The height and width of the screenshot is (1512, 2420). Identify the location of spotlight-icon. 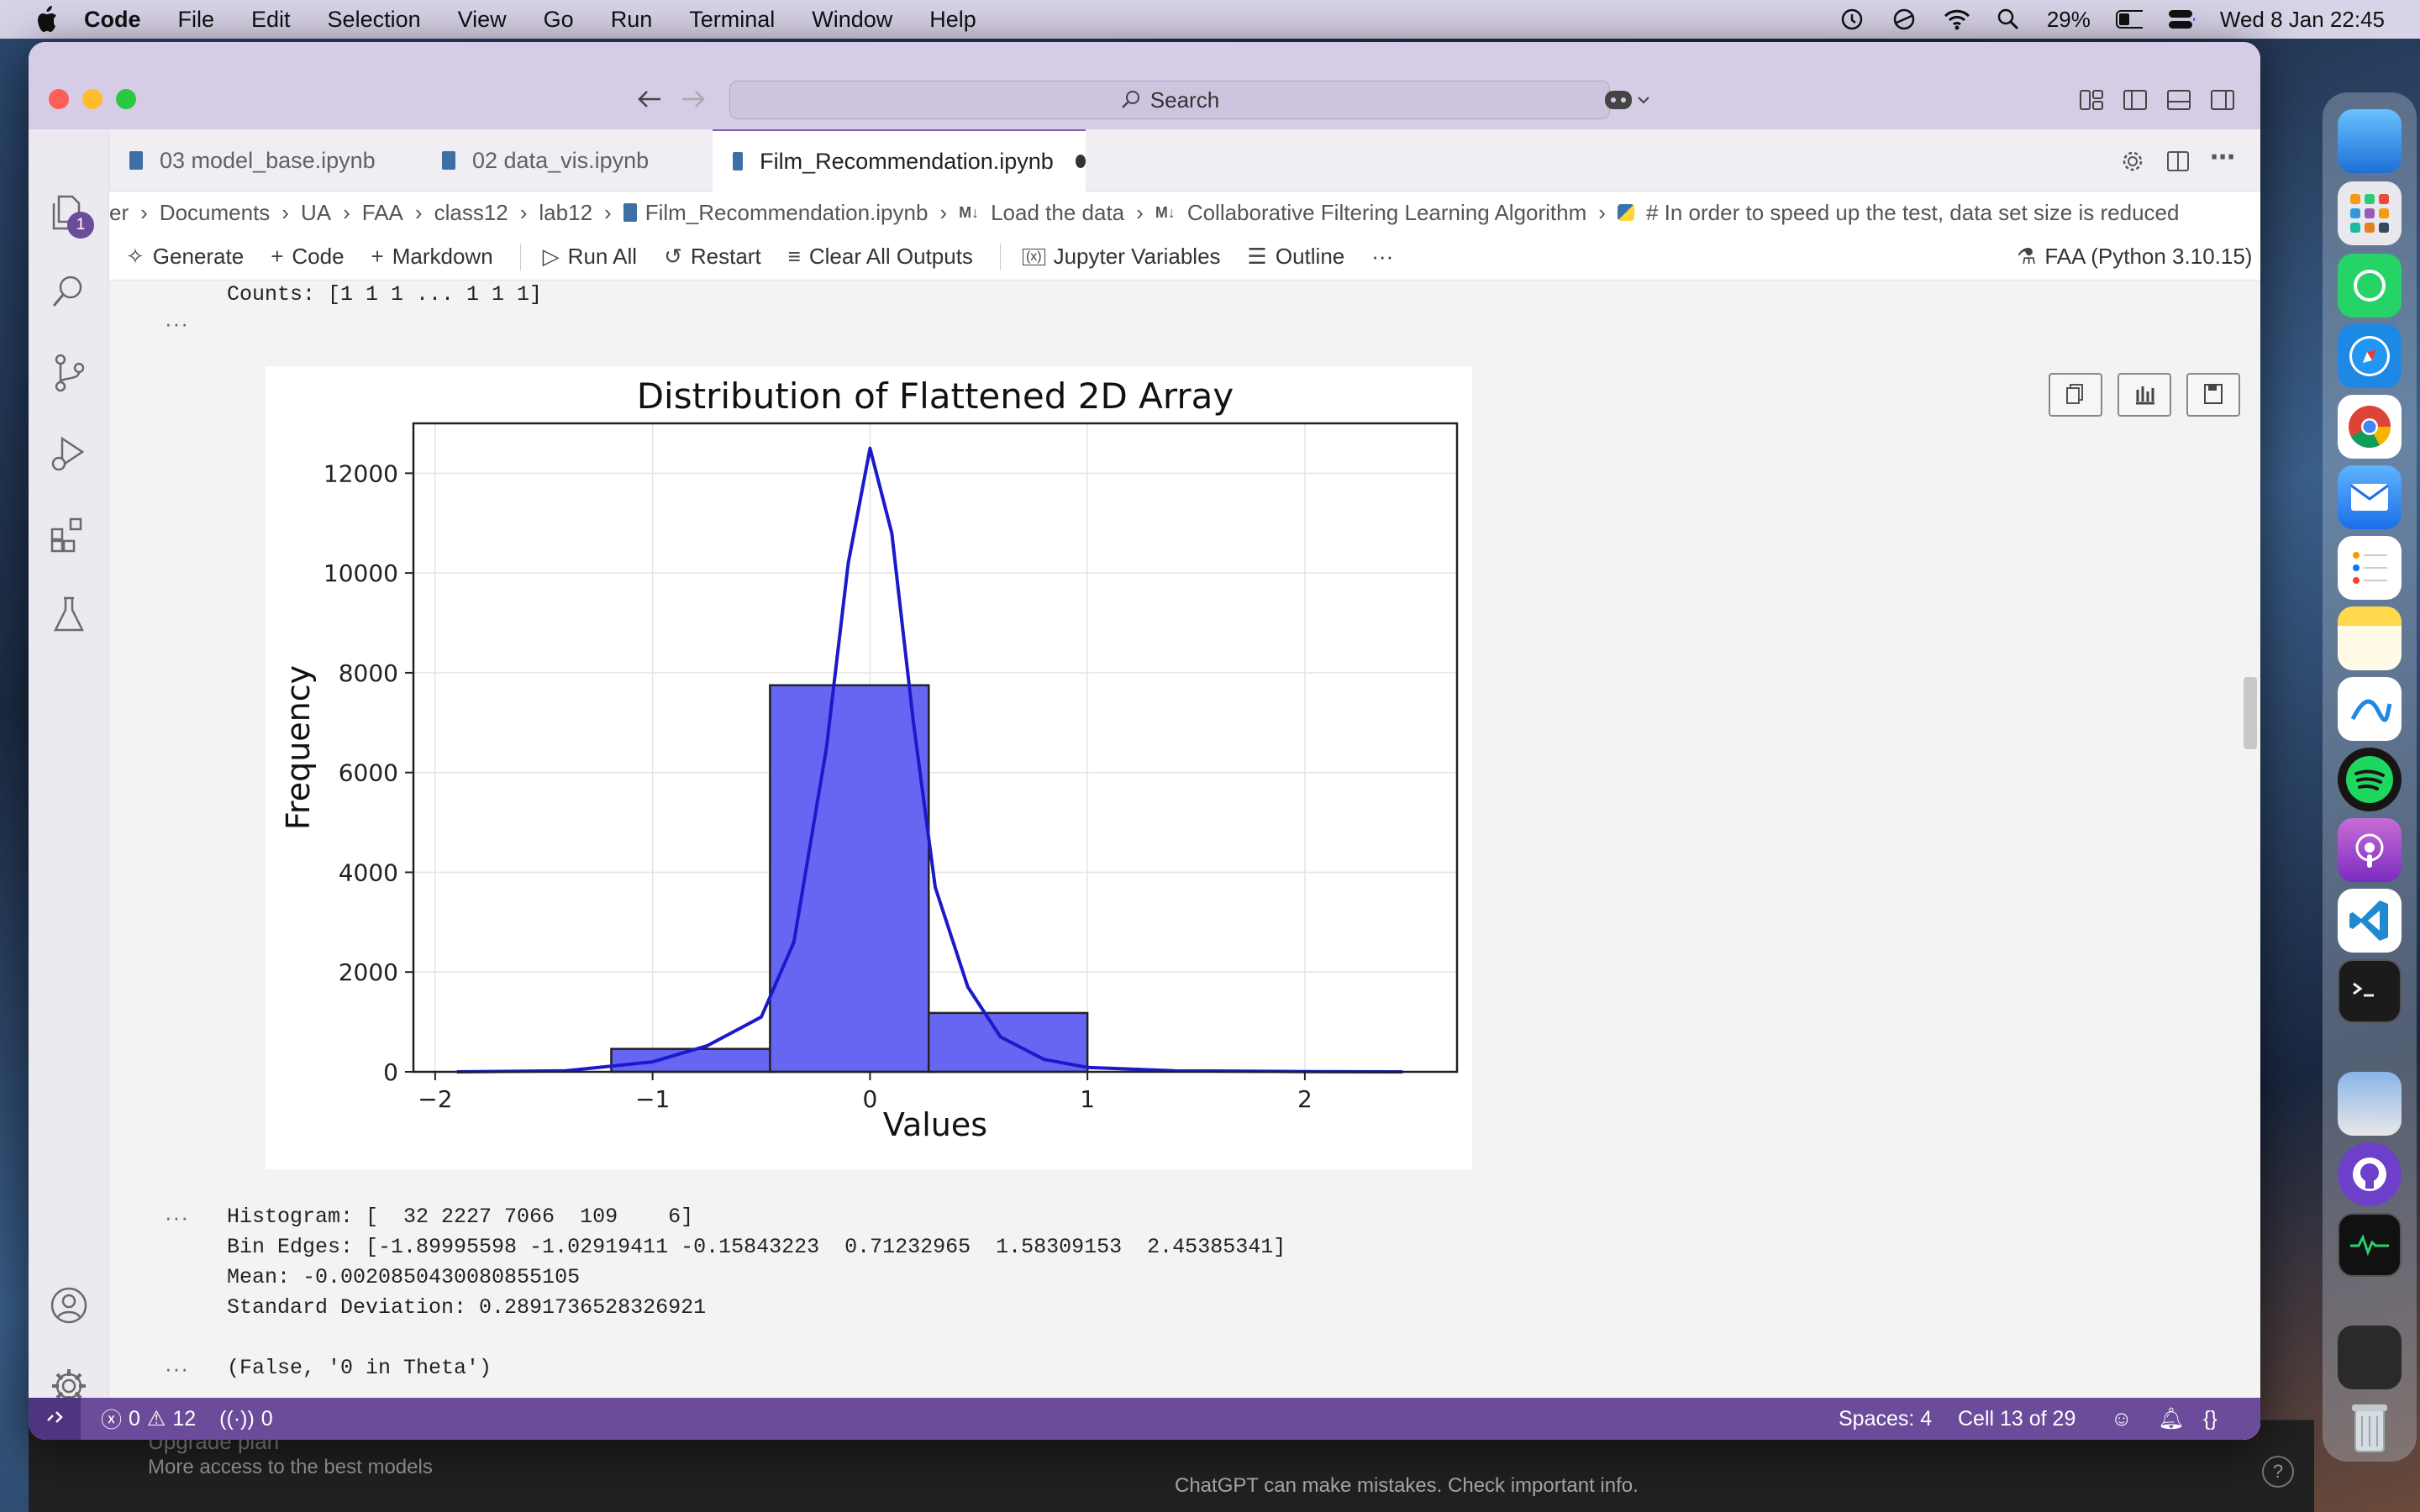
(2008, 19).